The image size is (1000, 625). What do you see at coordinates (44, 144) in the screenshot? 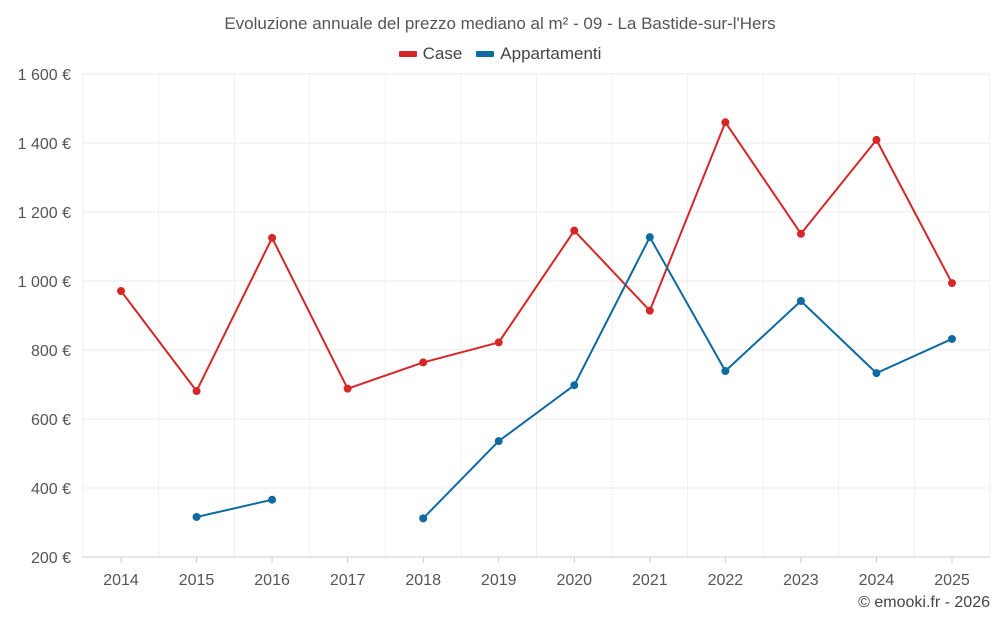
I see `y-tick-label: 1 400 €` at bounding box center [44, 144].